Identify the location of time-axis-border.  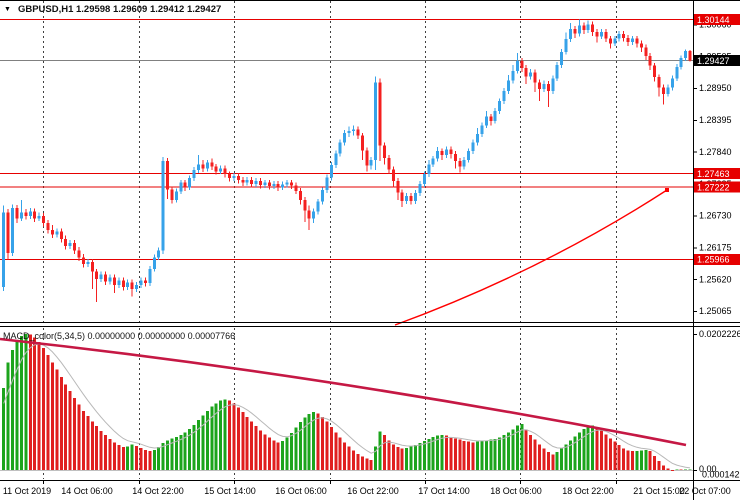
(370, 480).